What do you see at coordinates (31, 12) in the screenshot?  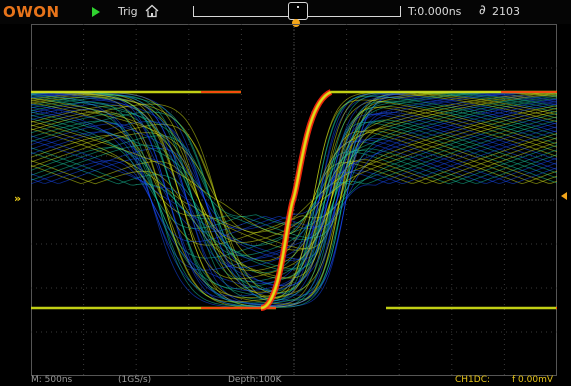 I see `brand-logo: OWON` at bounding box center [31, 12].